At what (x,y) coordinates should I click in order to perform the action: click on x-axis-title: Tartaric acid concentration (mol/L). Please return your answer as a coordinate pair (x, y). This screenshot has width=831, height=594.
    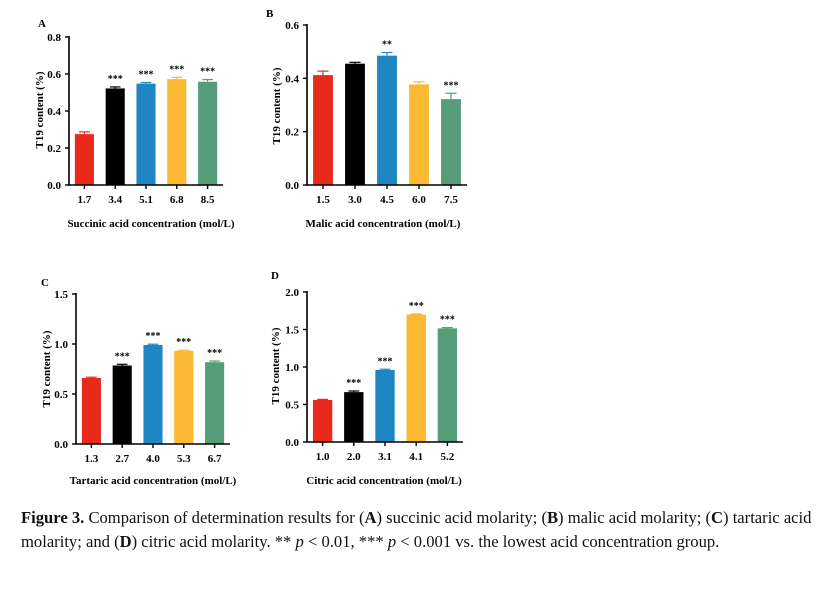
    Looking at the image, I should click on (153, 481).